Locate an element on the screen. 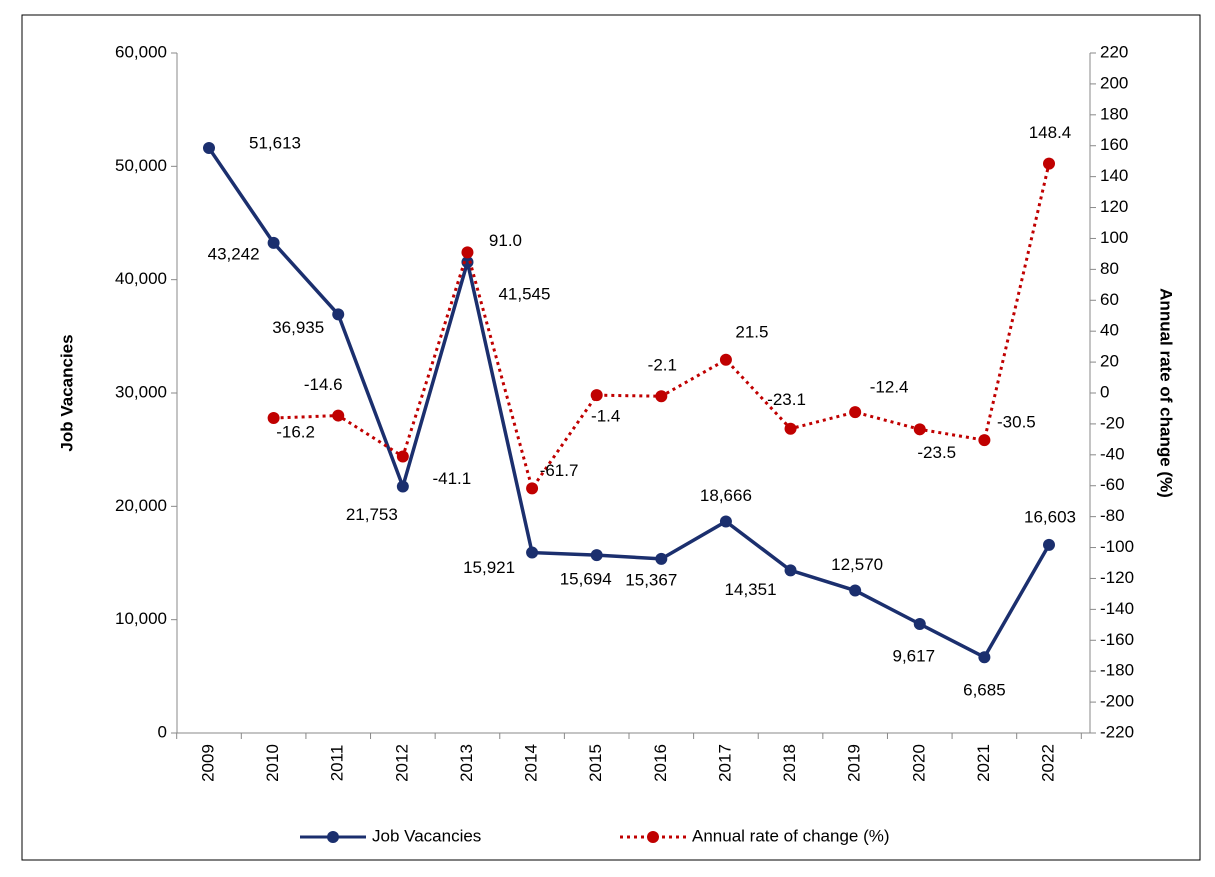  y-tick-label: 40,000 is located at coordinates (141, 278).